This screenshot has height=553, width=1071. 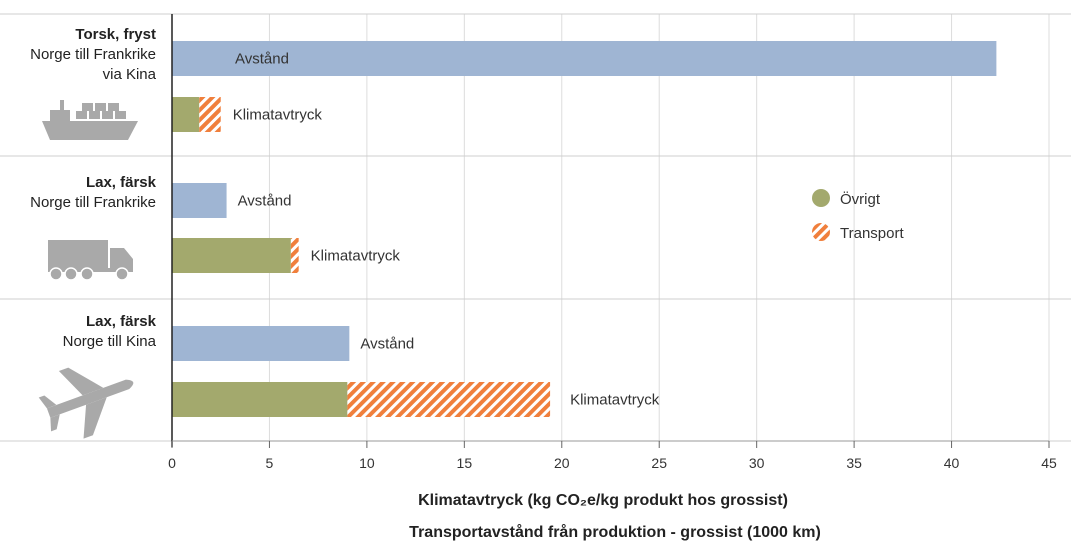 I want to click on truck-icon, so click(x=90, y=260).